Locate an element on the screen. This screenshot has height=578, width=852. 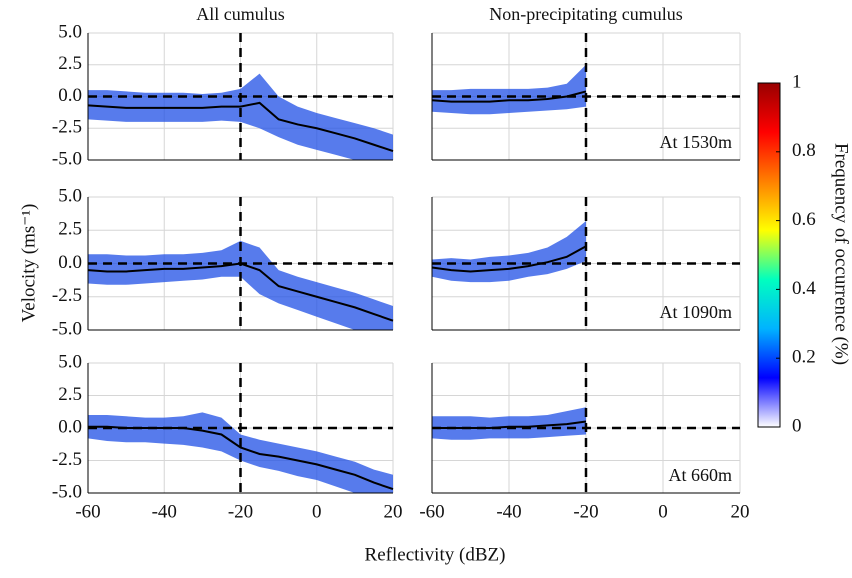
colorbar-tick-label: 0.2 is located at coordinates (804, 357).